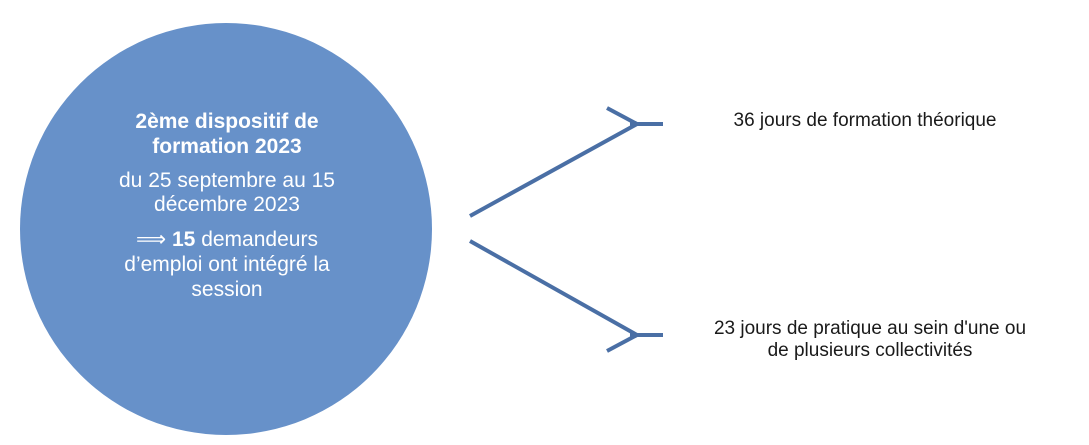 The height and width of the screenshot is (445, 1089). I want to click on upper-branch-diagonal, so click(553, 170).